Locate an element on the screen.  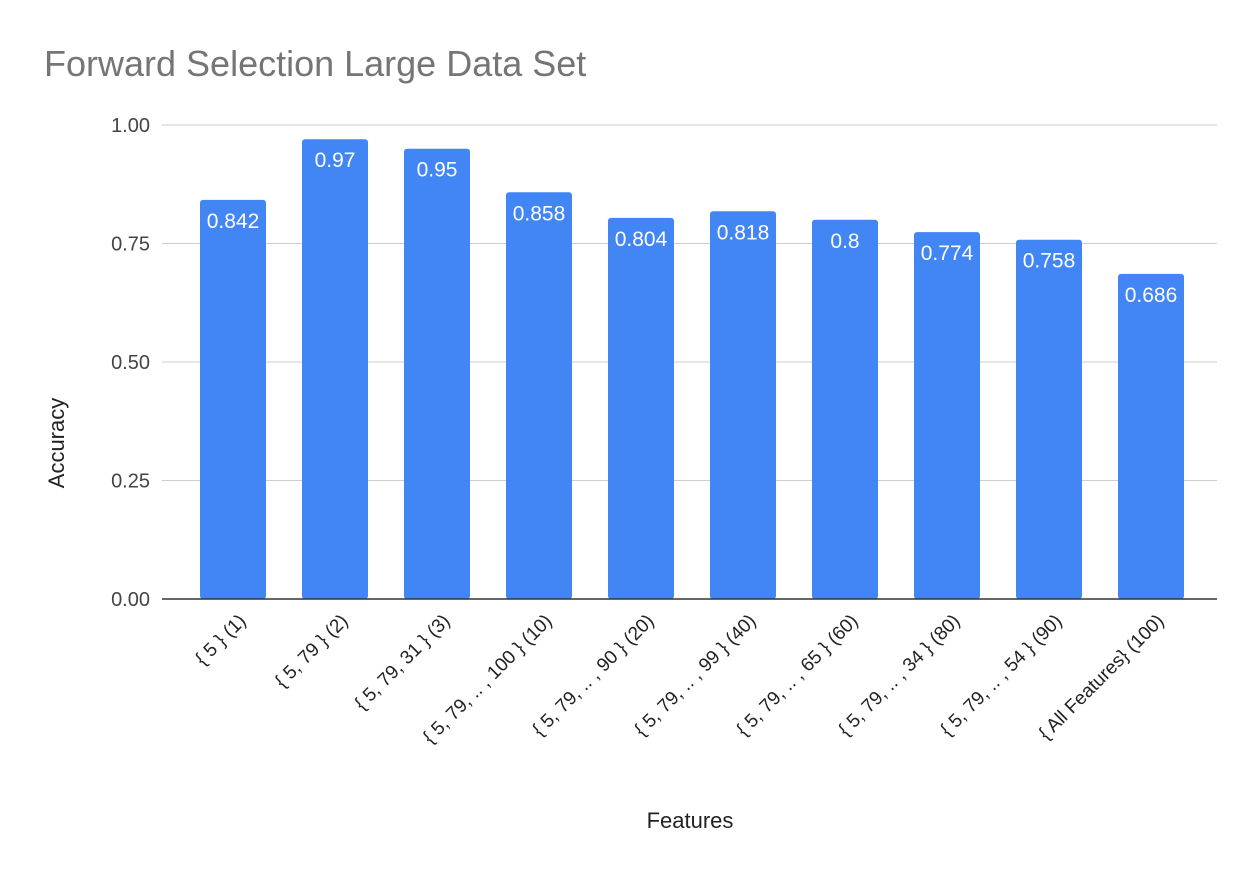
data-label: 0.774 is located at coordinates (947, 253).